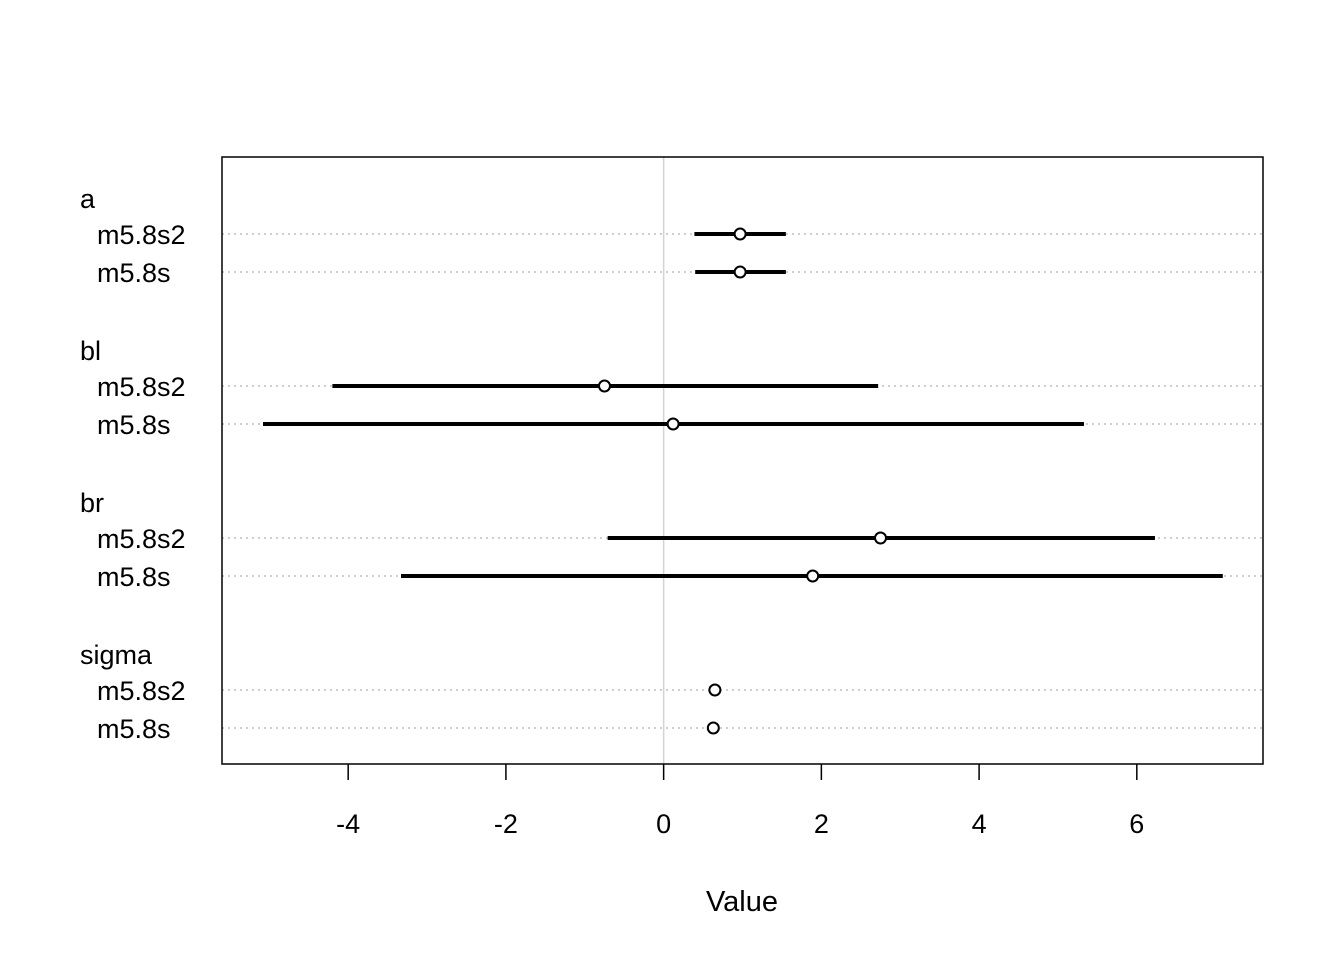 This screenshot has width=1344, height=960. I want to click on x-tick-label: 2, so click(821, 824).